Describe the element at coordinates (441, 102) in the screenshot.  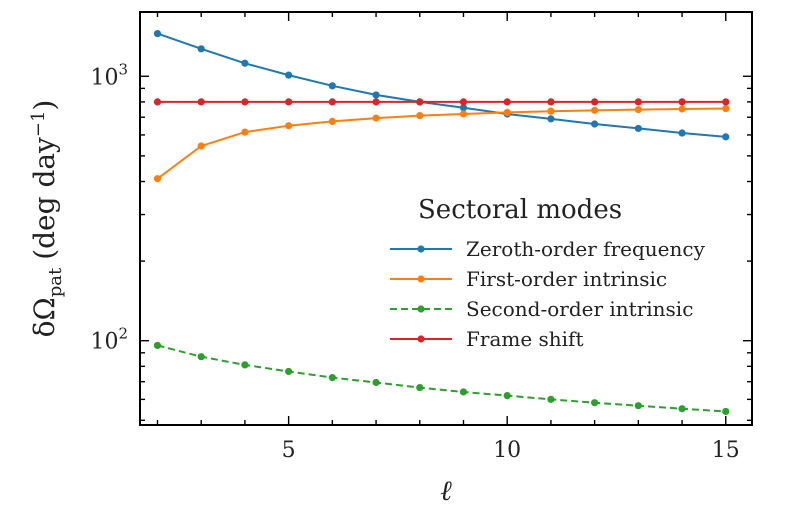
I see `series-frame-shift` at that location.